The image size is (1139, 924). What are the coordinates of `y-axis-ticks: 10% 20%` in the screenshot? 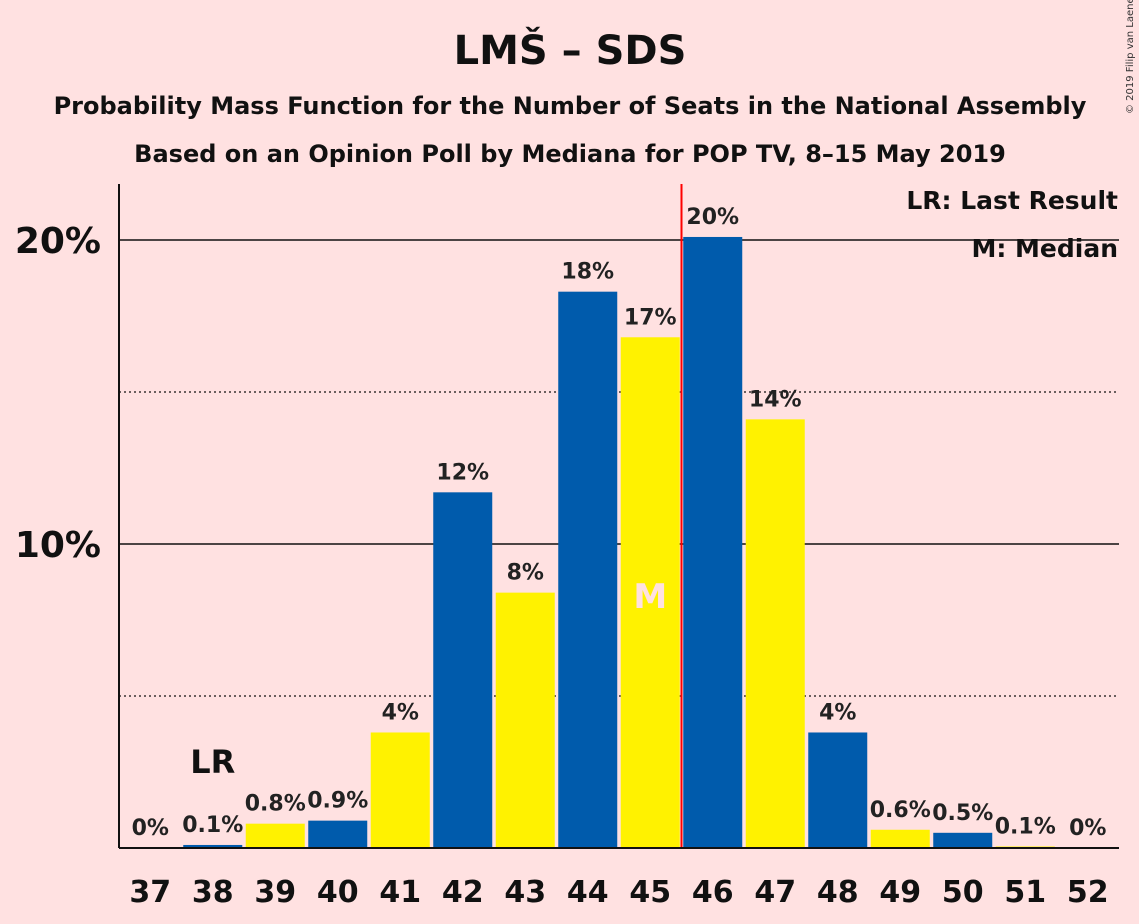 It's located at (58, 393).